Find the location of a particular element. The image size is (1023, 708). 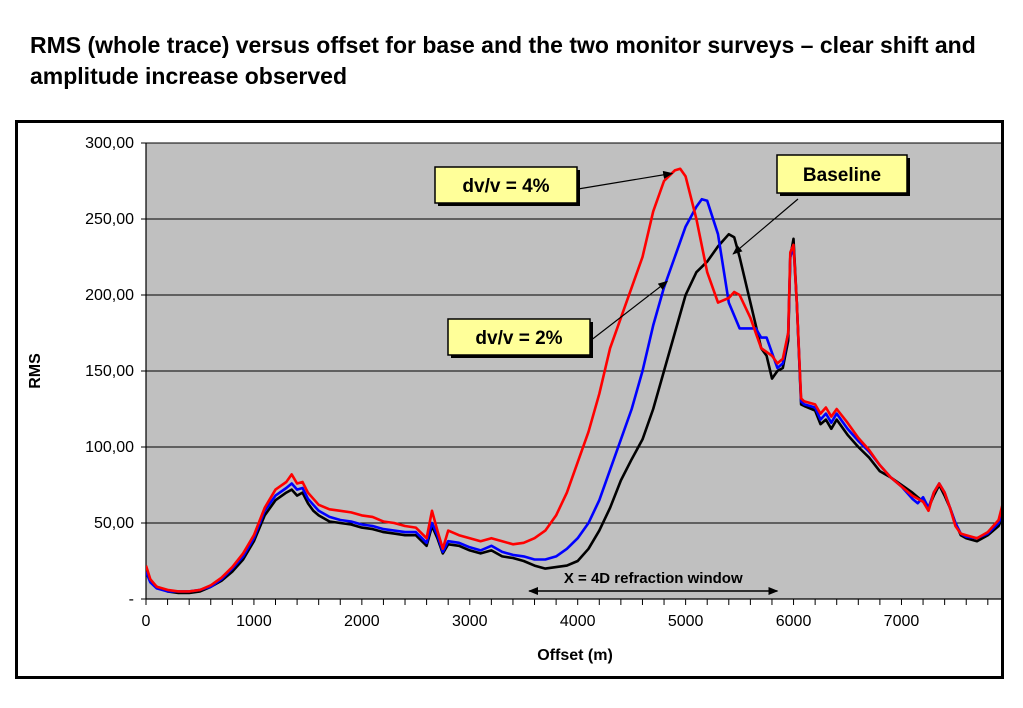

x-tick-label: 4000 is located at coordinates (578, 621).